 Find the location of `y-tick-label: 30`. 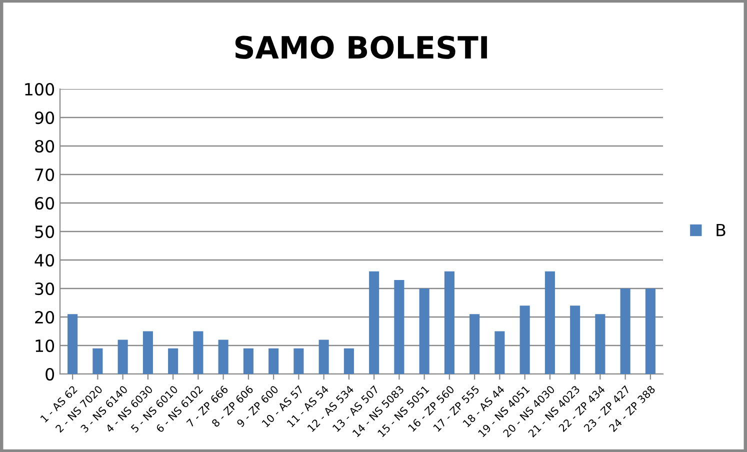

y-tick-label: 30 is located at coordinates (44, 289).